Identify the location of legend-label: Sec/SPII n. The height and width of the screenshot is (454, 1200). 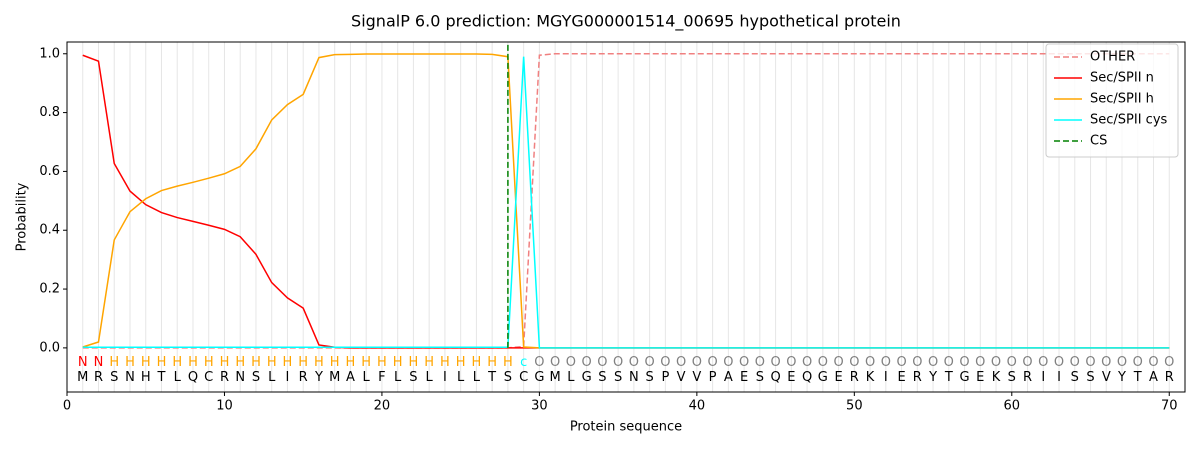
(1122, 78).